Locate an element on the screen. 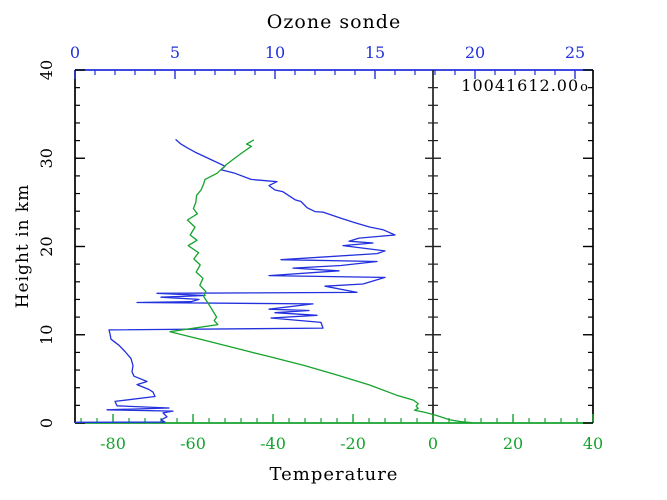 The image size is (667, 500). series-marker-symbol: o is located at coordinates (584, 87).